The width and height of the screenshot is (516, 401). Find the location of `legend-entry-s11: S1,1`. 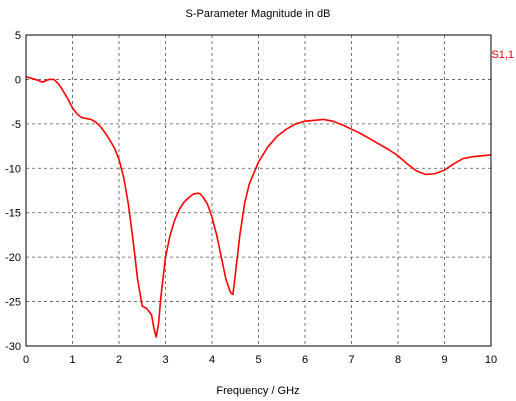

legend-entry-s11: S1,1 is located at coordinates (502, 55).